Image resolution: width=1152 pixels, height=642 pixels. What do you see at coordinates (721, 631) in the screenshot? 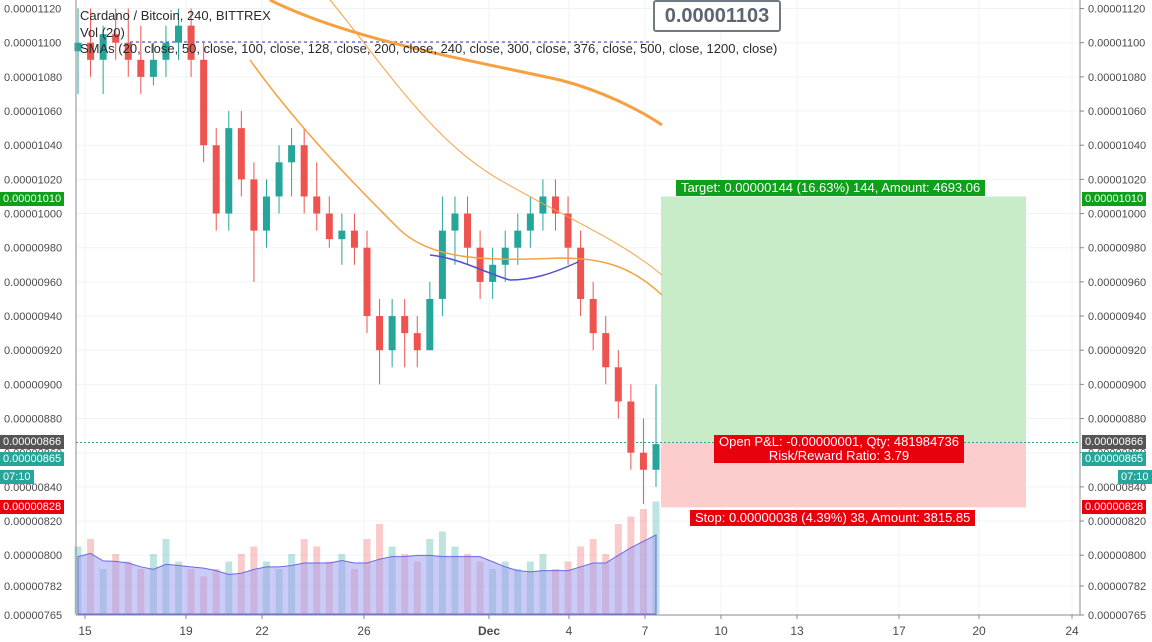
I see `time-tick-label: 10` at bounding box center [721, 631].